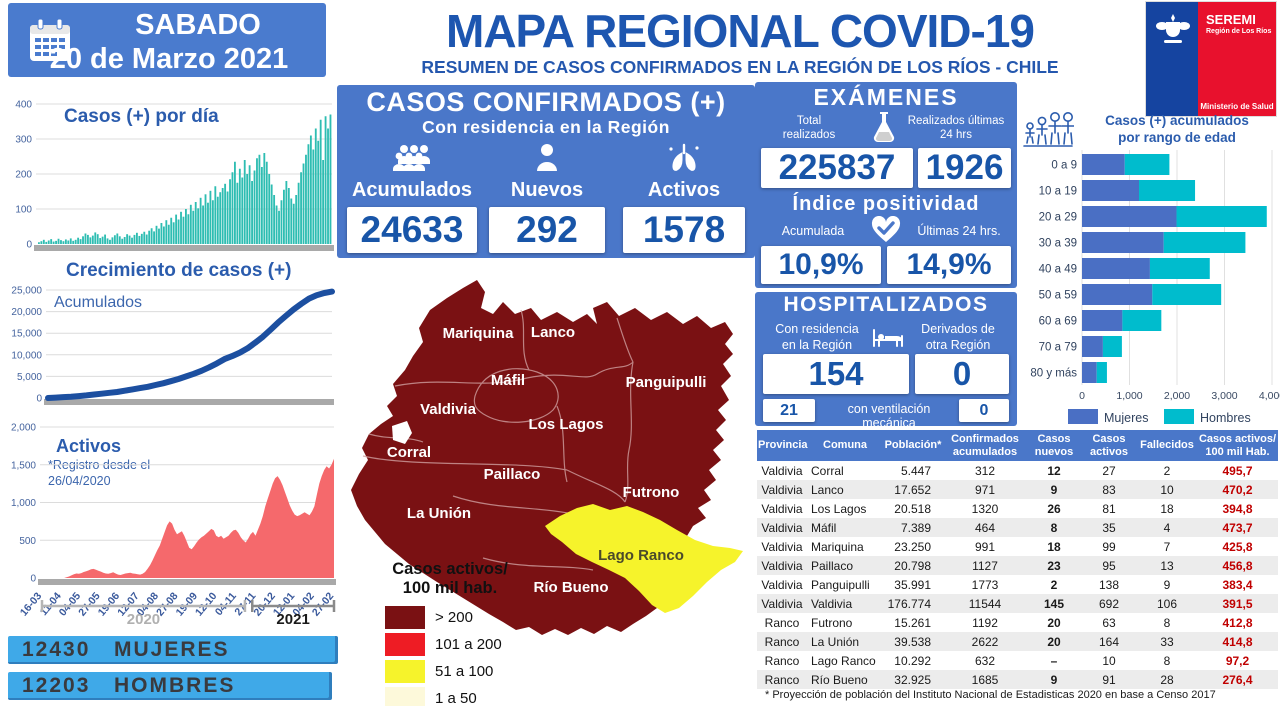 Image resolution: width=1280 pixels, height=706 pixels. I want to click on hombres-bar: 12203 HOMBRES, so click(170, 686).